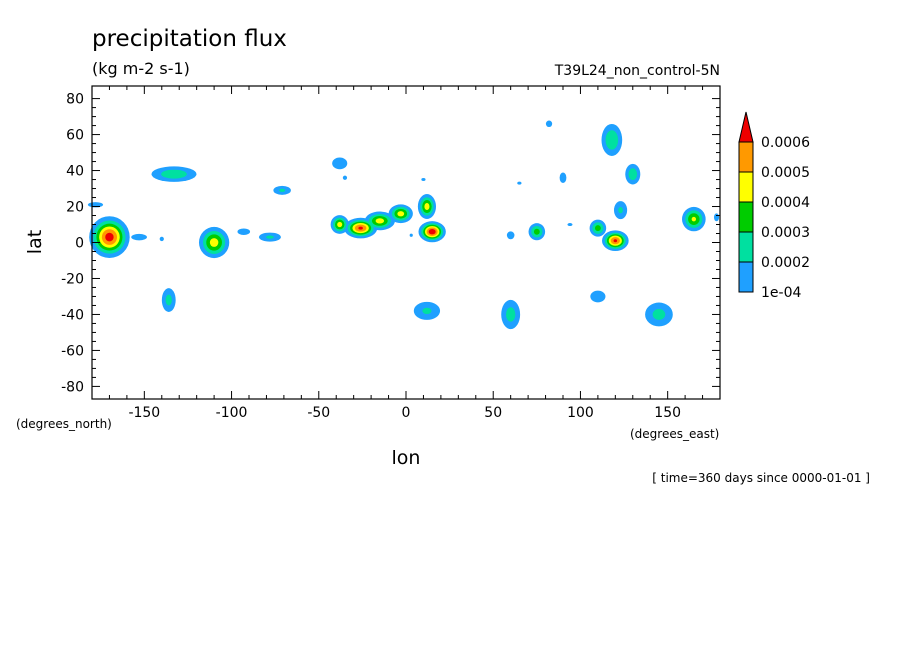 Image resolution: width=904 pixels, height=654 pixels. Describe the element at coordinates (35, 242) in the screenshot. I see `y-axis-label: lat` at that location.